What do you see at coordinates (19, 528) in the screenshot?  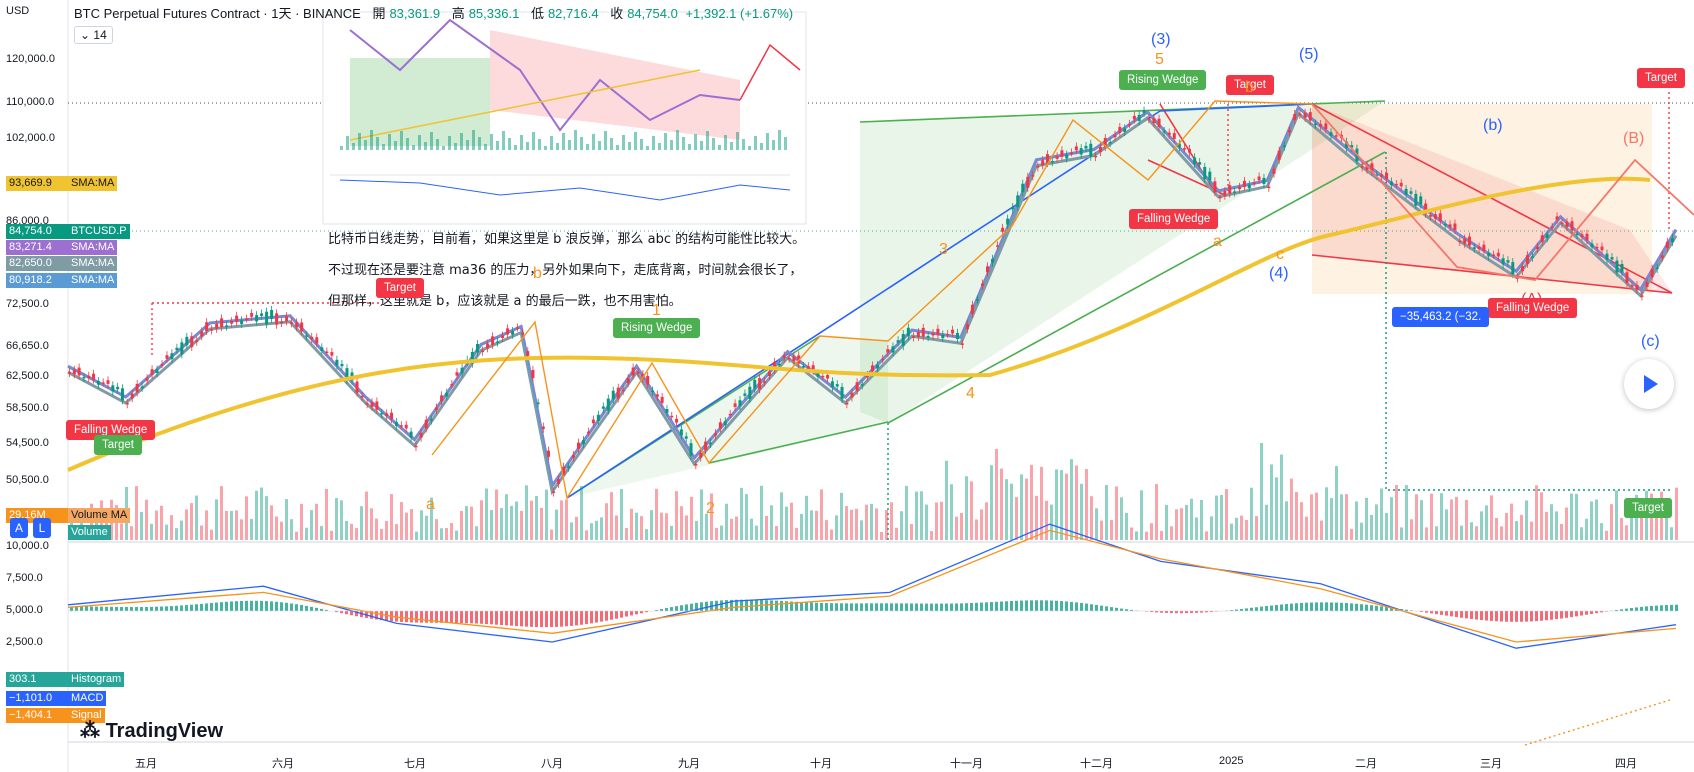 I see `auto-scale-button: A` at bounding box center [19, 528].